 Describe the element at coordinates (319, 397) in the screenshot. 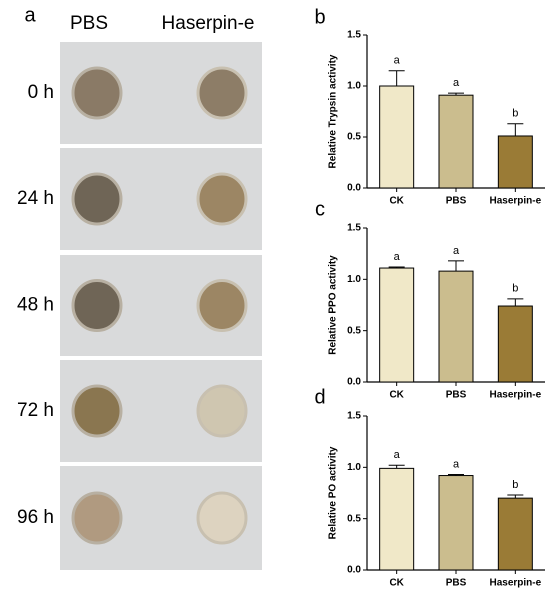

I see `panel-label: d` at that location.